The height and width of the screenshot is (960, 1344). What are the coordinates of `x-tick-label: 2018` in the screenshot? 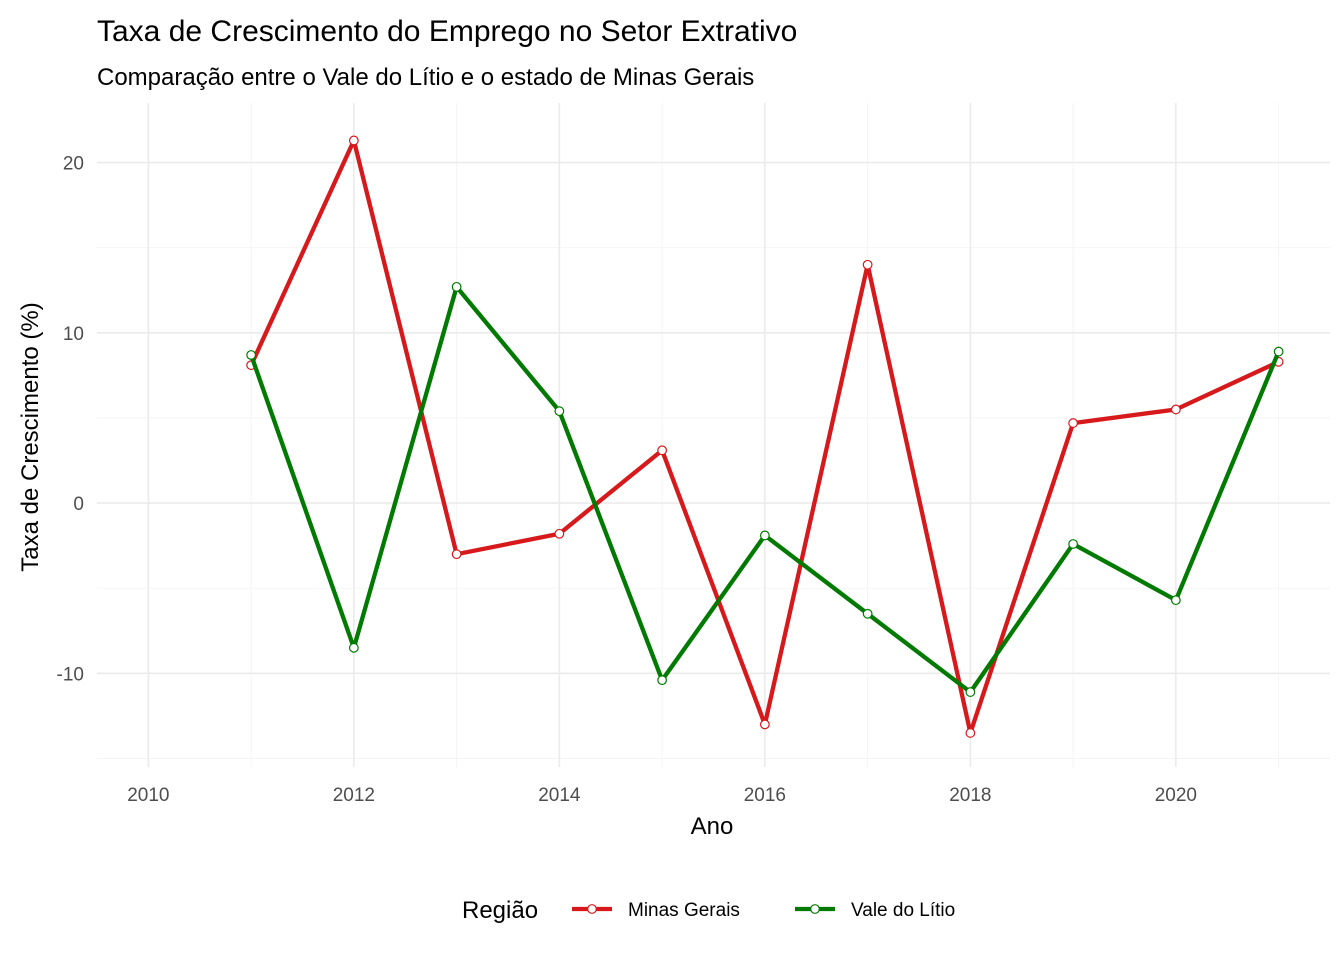 It's located at (970, 795).